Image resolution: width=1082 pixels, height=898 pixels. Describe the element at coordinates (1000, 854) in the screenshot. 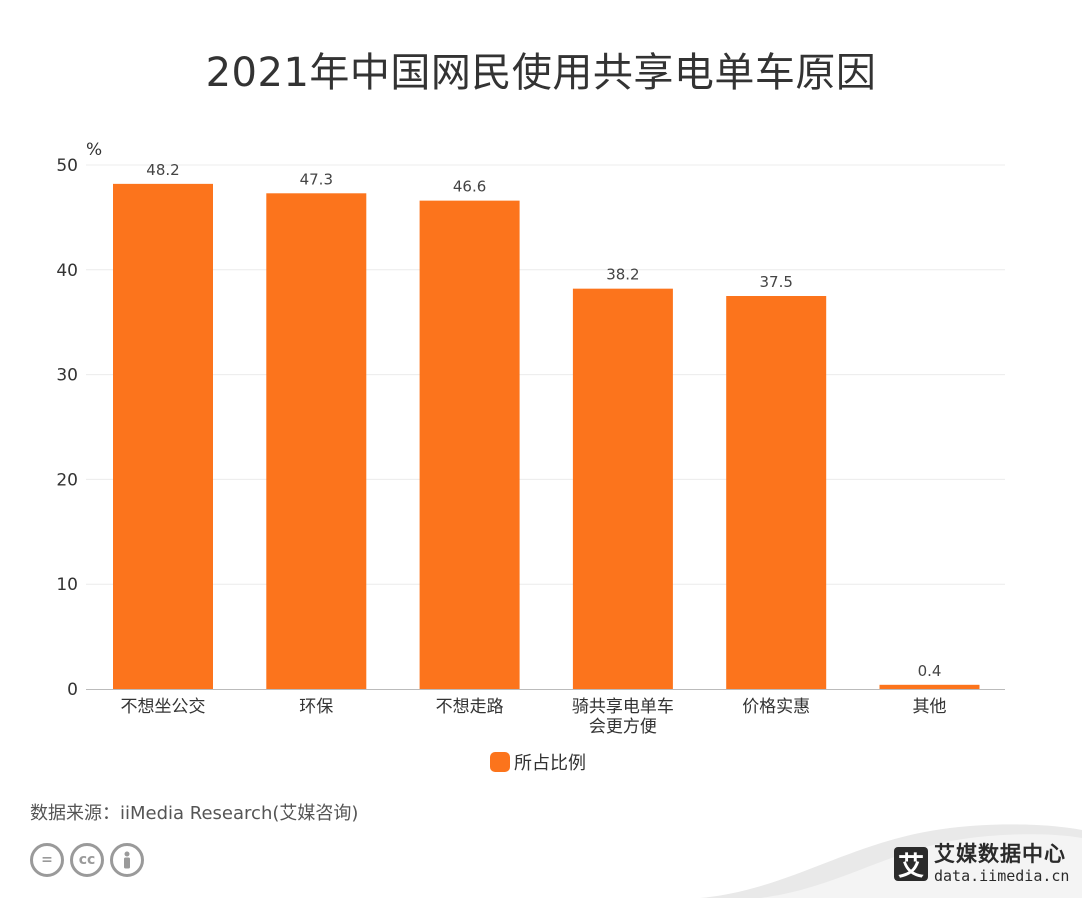

I see `brand-name: 艾媒数据中心` at that location.